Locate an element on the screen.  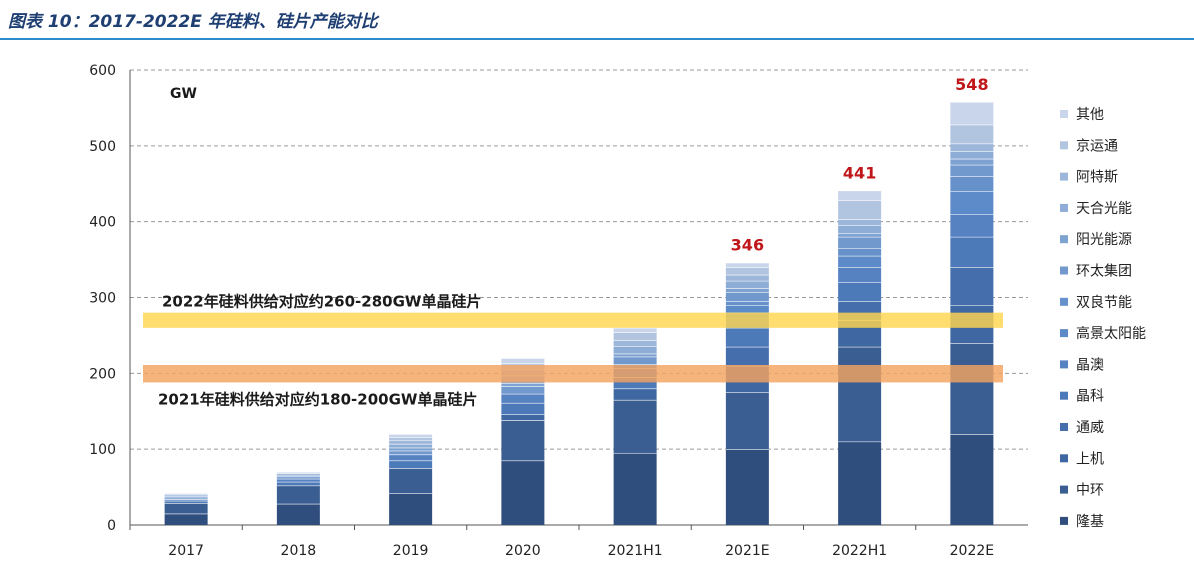
legend-label: 京运通 is located at coordinates (1097, 146).